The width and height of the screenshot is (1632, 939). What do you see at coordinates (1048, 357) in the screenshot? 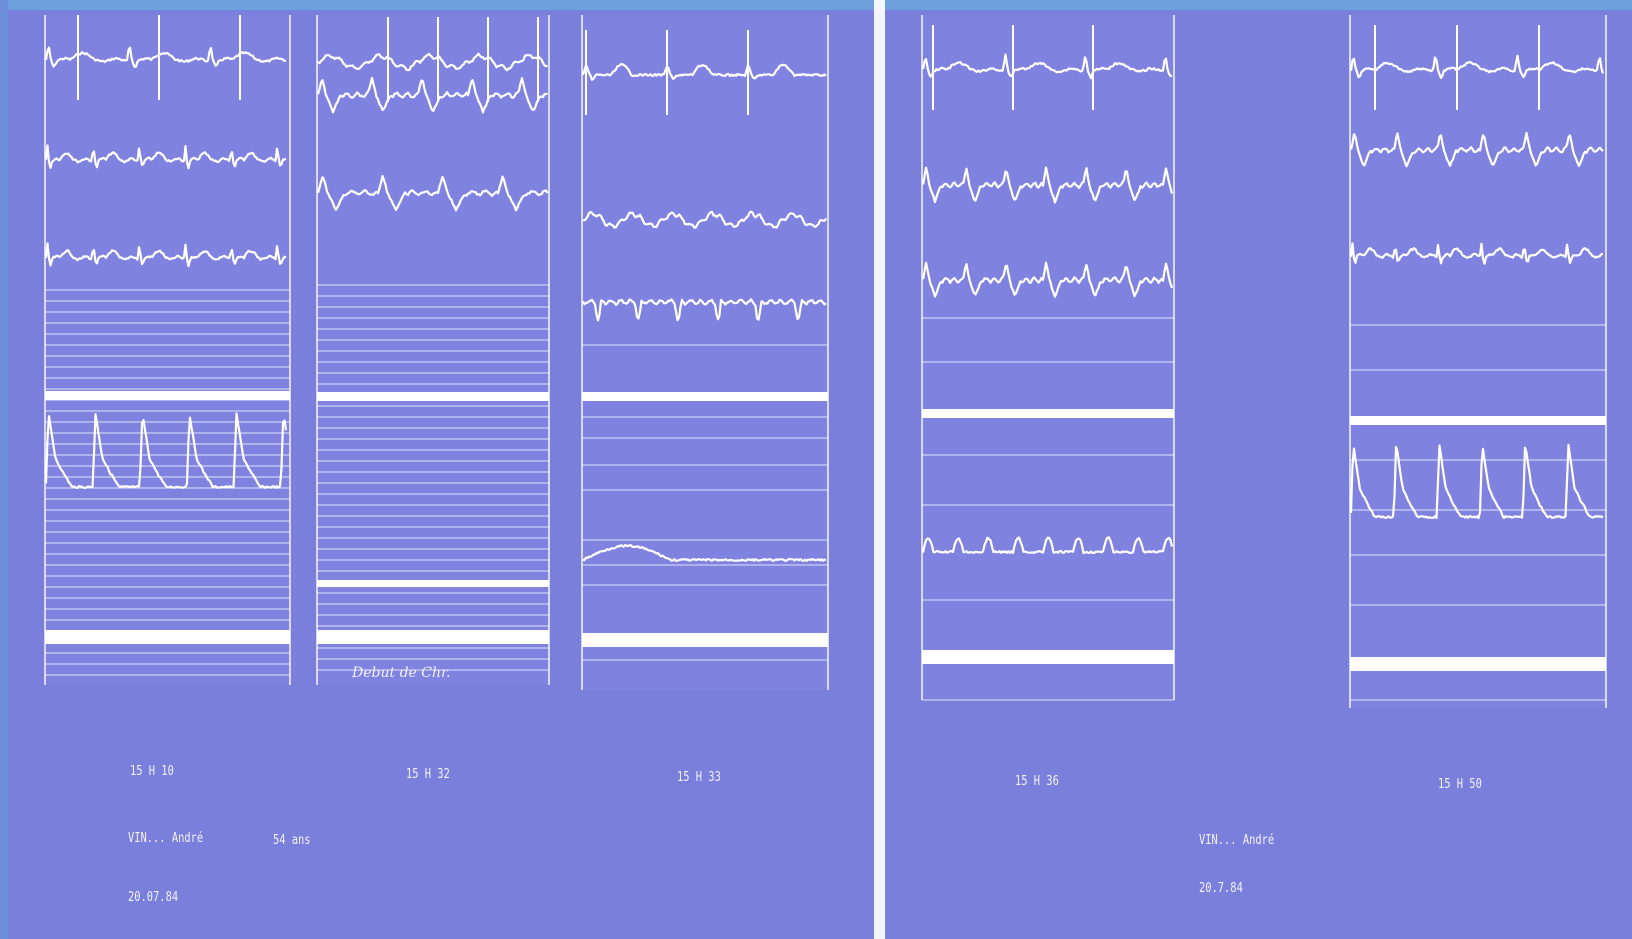
I see `panel-4-strip-bg` at bounding box center [1048, 357].